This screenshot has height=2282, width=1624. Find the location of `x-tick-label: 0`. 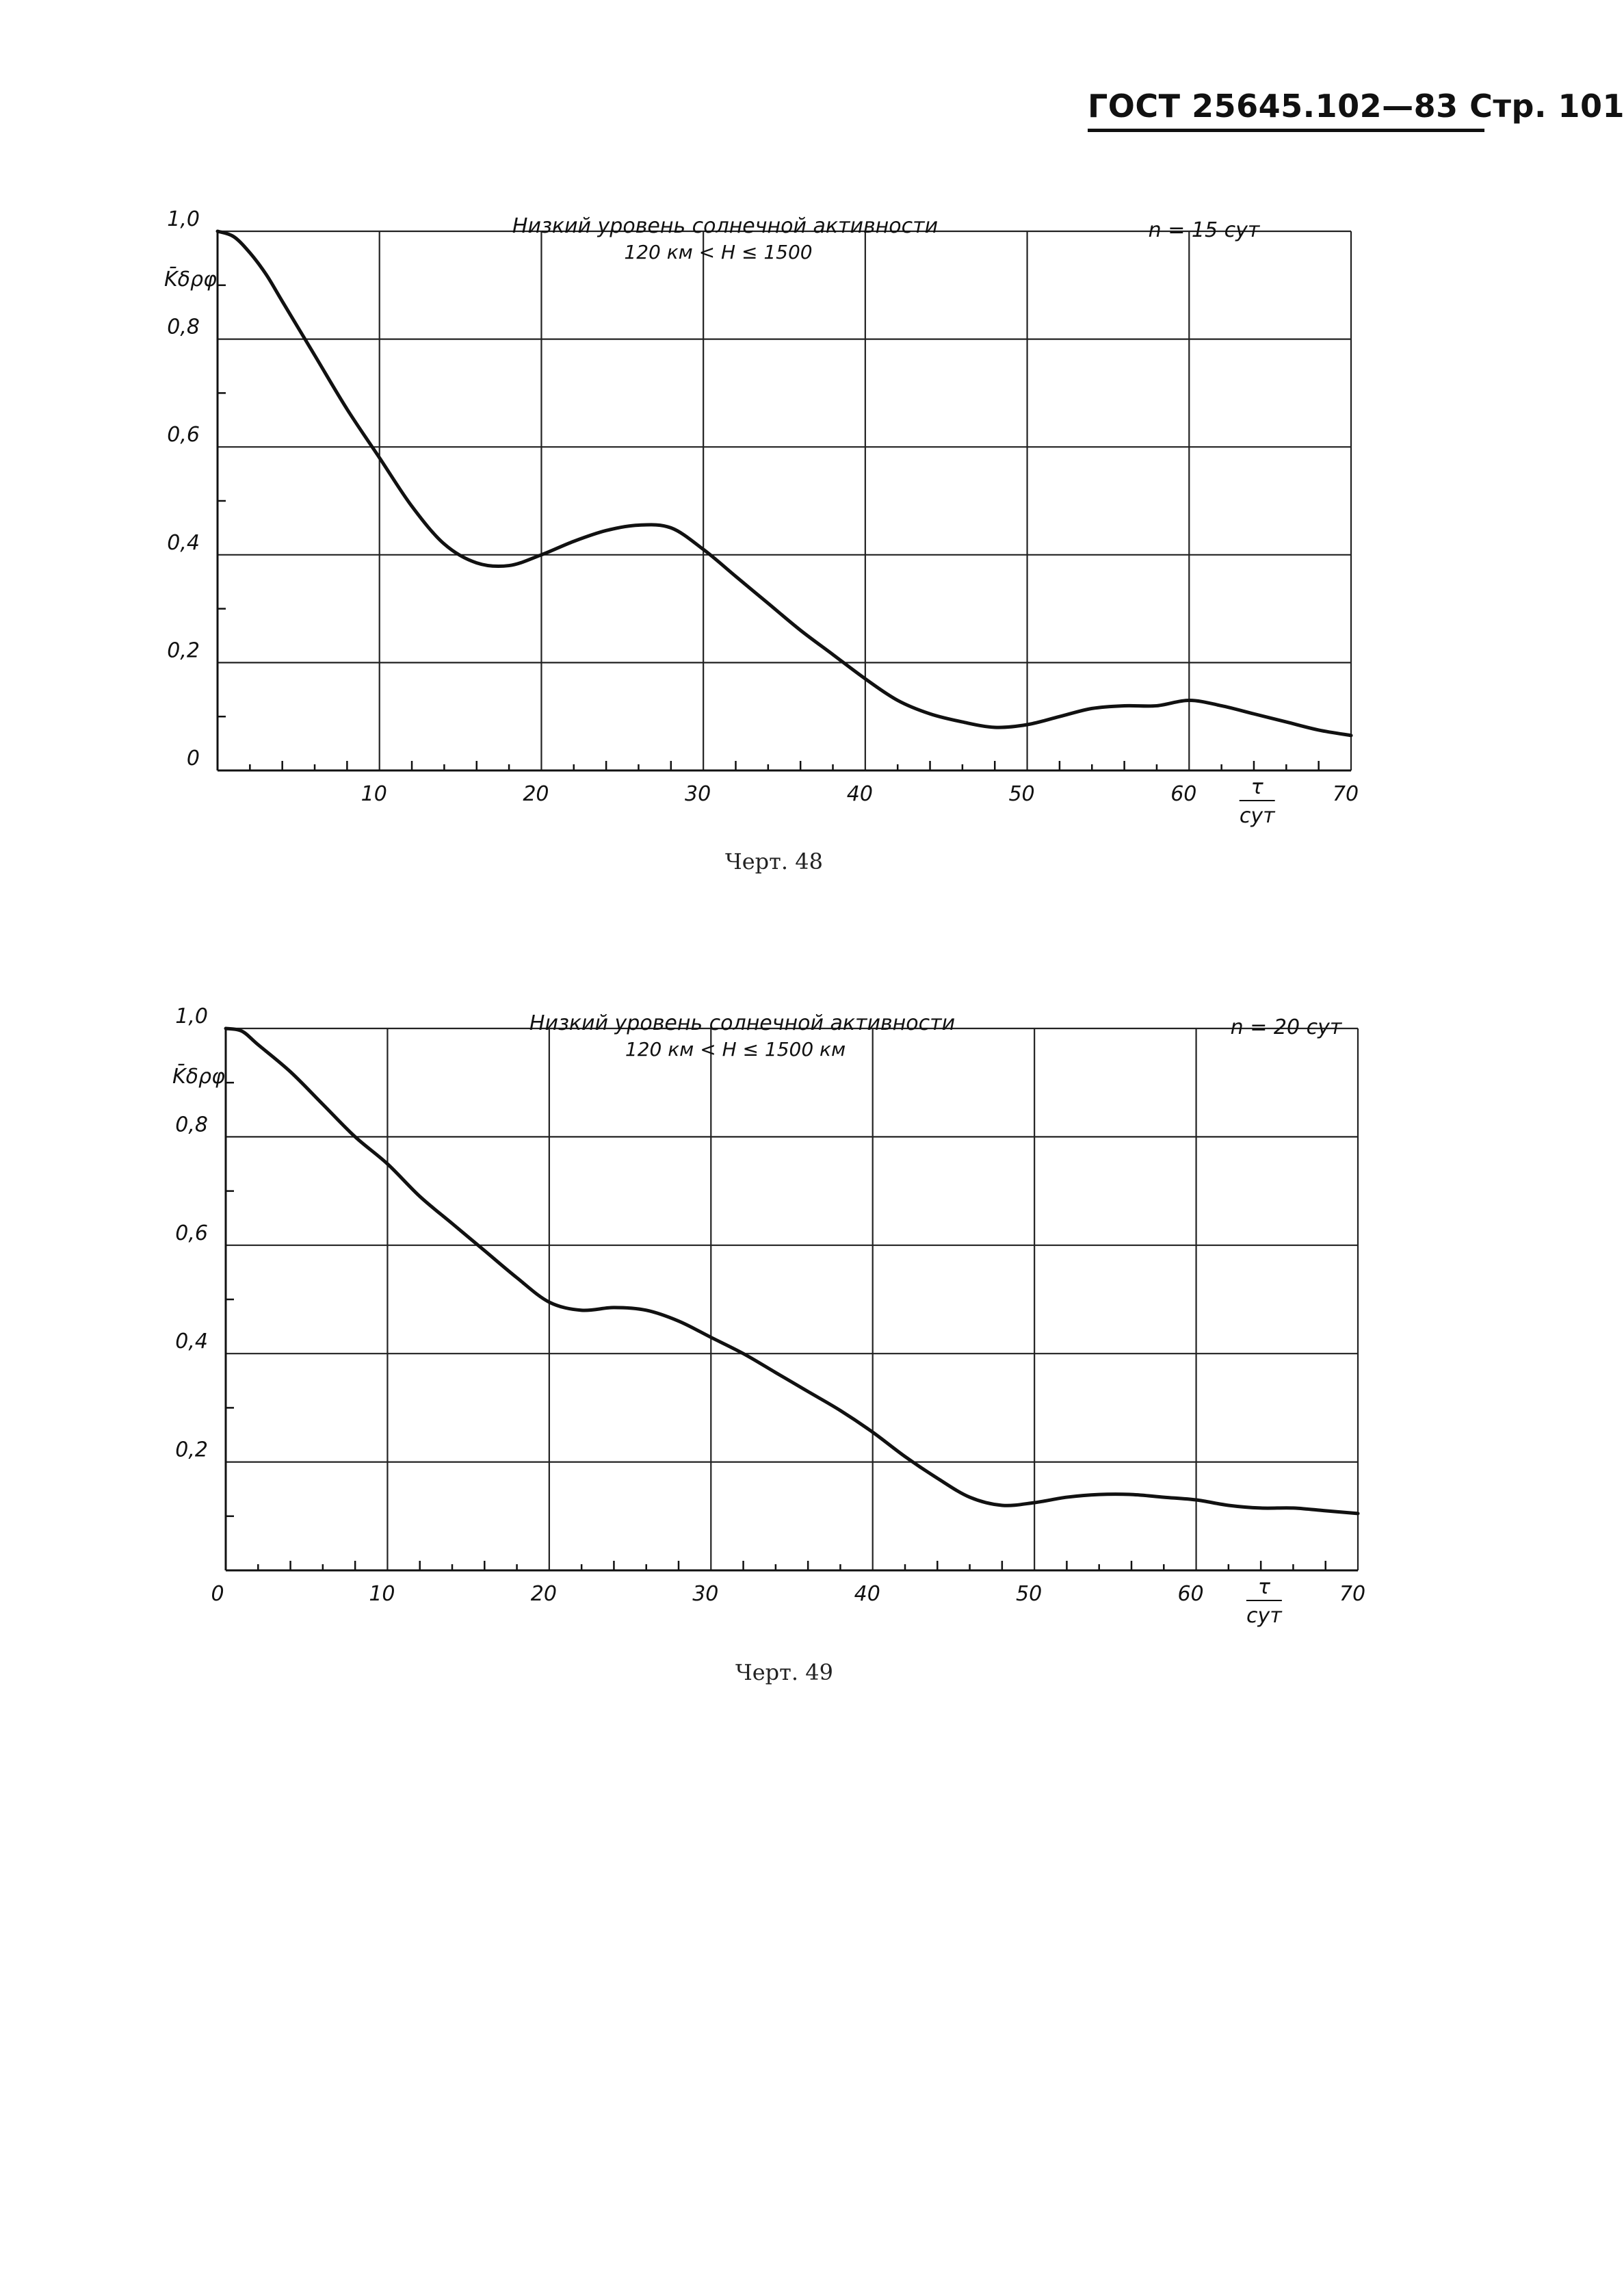

x-tick-label: 0 is located at coordinates (218, 1594).